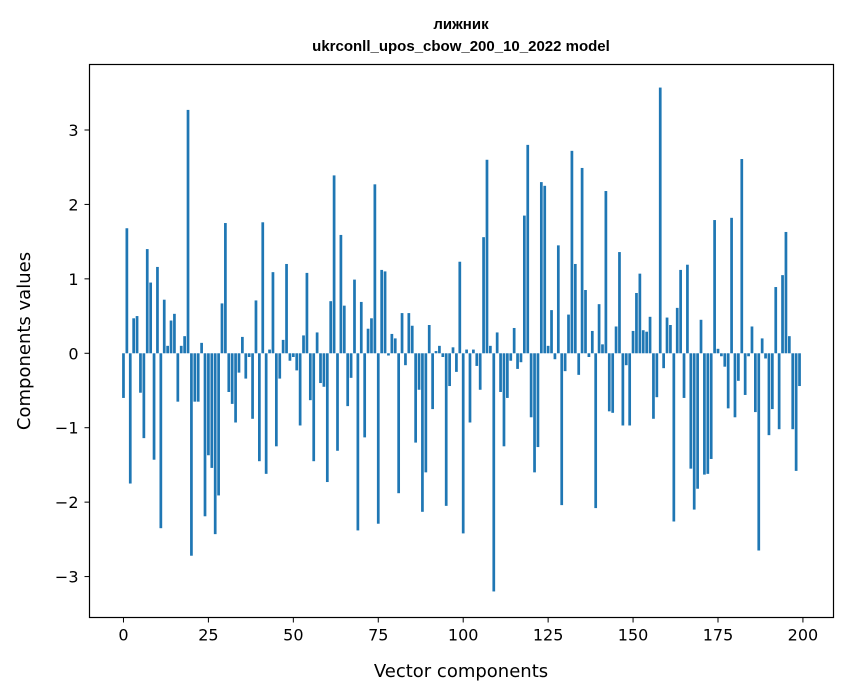 This screenshot has height=696, width=847. I want to click on y-tick-label: 1, so click(73, 279).